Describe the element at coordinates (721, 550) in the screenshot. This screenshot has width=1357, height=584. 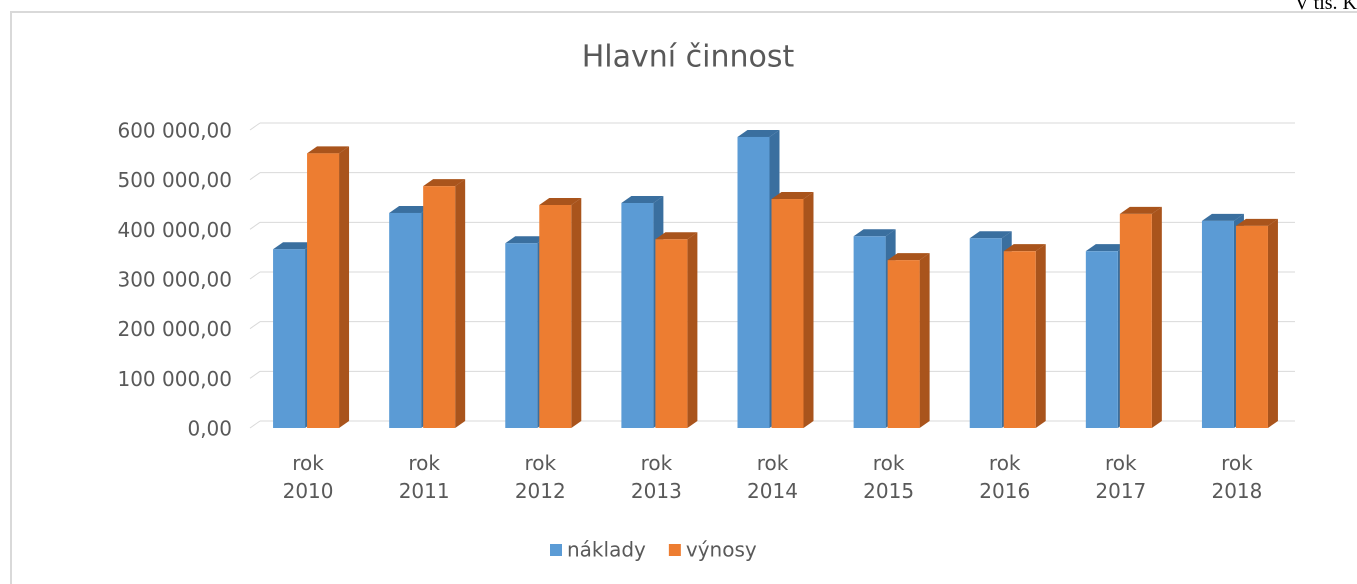
I see `legend-label: výnosy` at that location.